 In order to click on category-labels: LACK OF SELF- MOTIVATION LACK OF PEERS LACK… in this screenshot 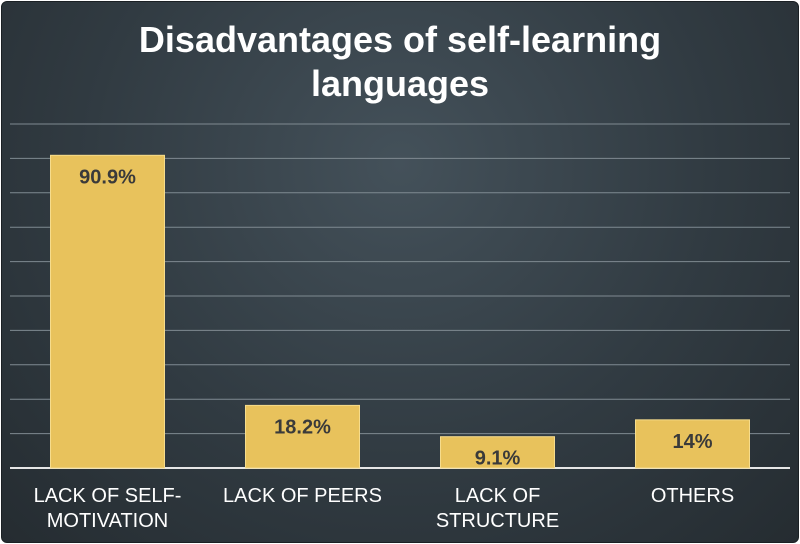, I will do `click(384, 508)`.